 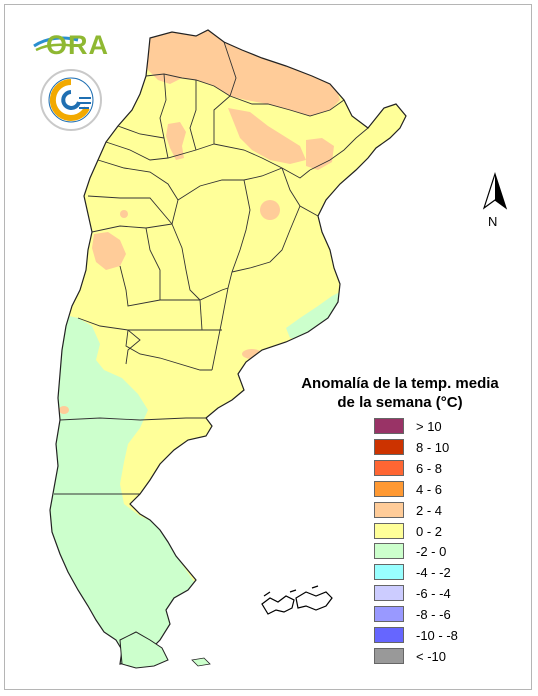 What do you see at coordinates (444, 531) in the screenshot?
I see `legend-item: 0 - 2` at bounding box center [444, 531].